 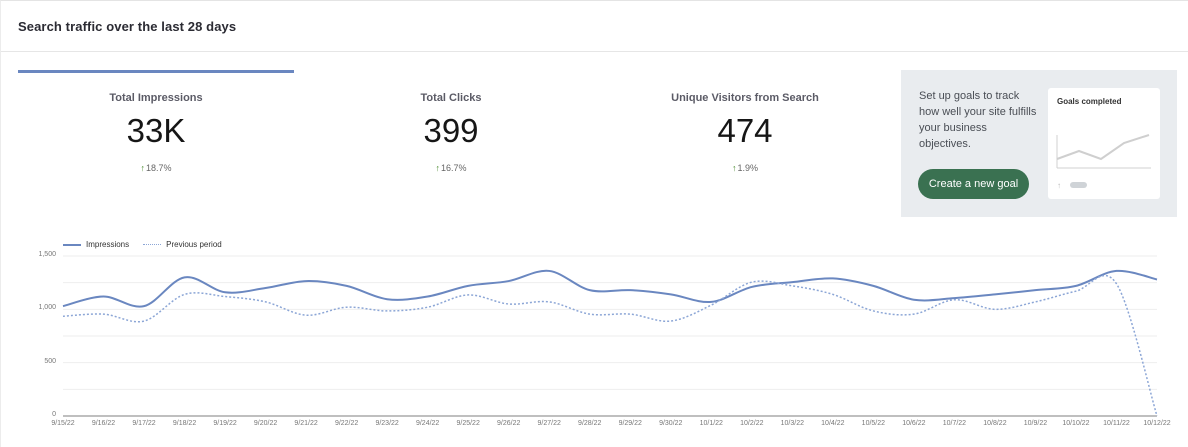 I want to click on chart-legend: Impressions Previous period, so click(x=149, y=244).